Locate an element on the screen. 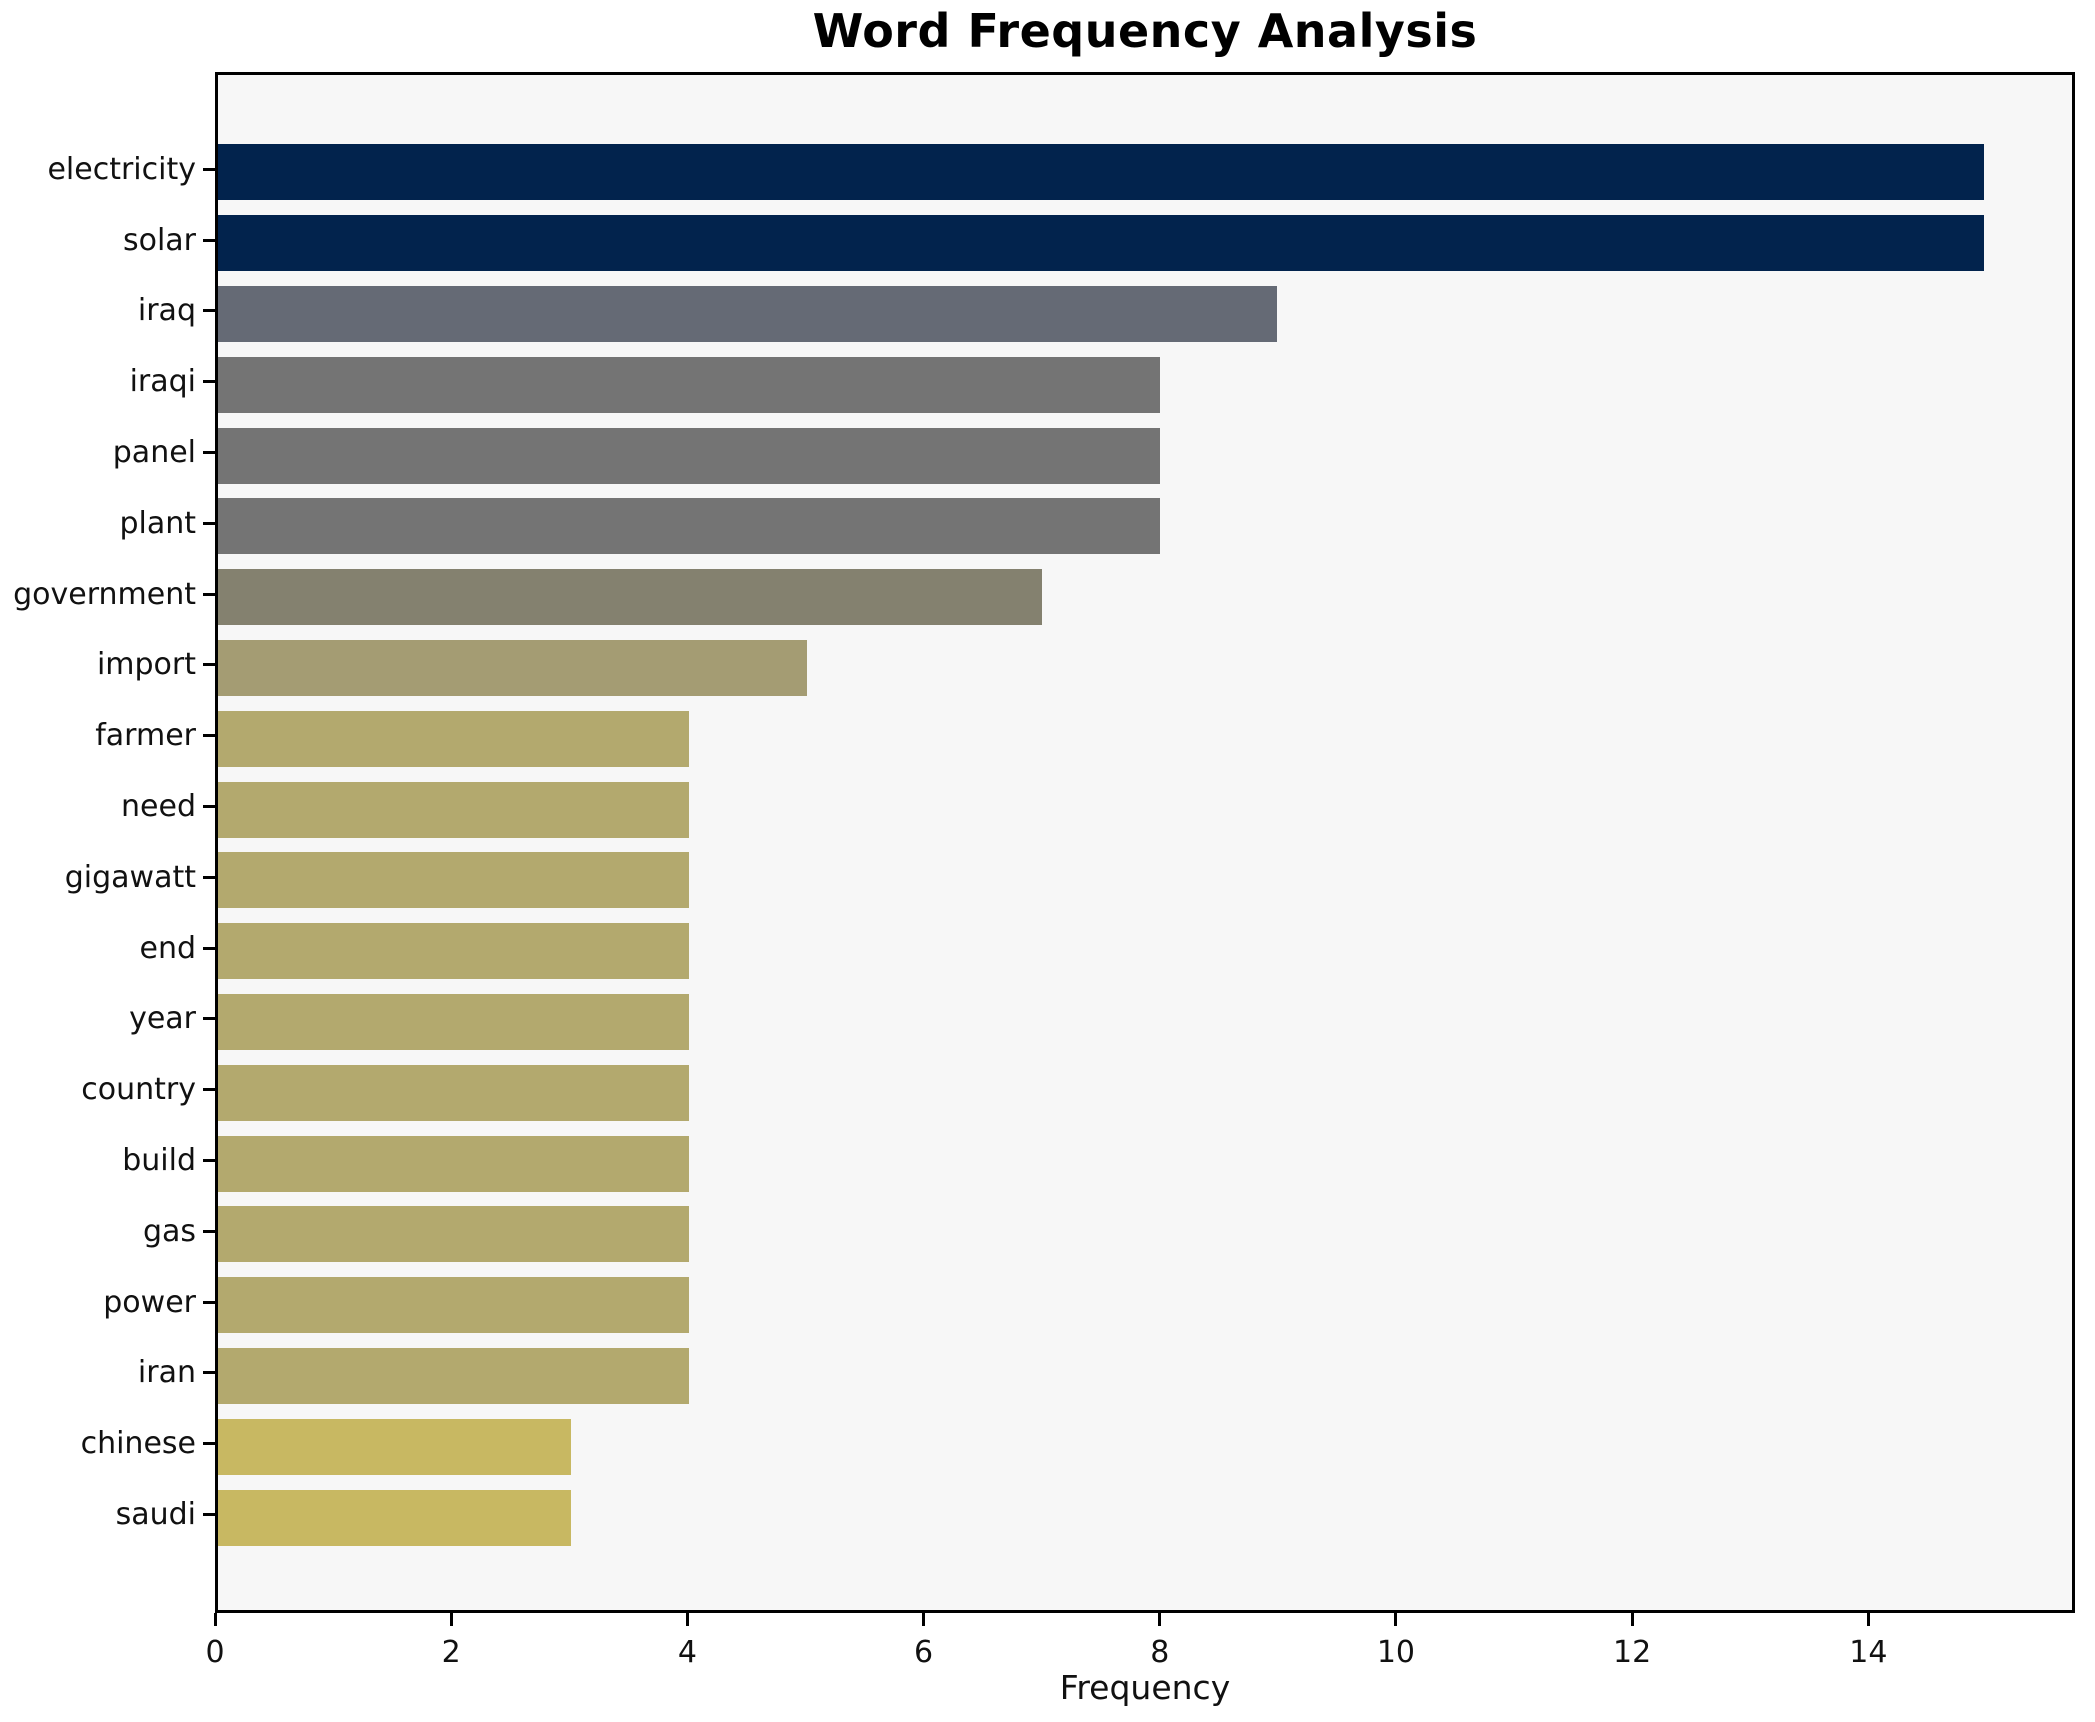 This screenshot has height=1722, width=2095. x-axis: 0 2 4 6 8 10 12 14 is located at coordinates (1140, 1667).